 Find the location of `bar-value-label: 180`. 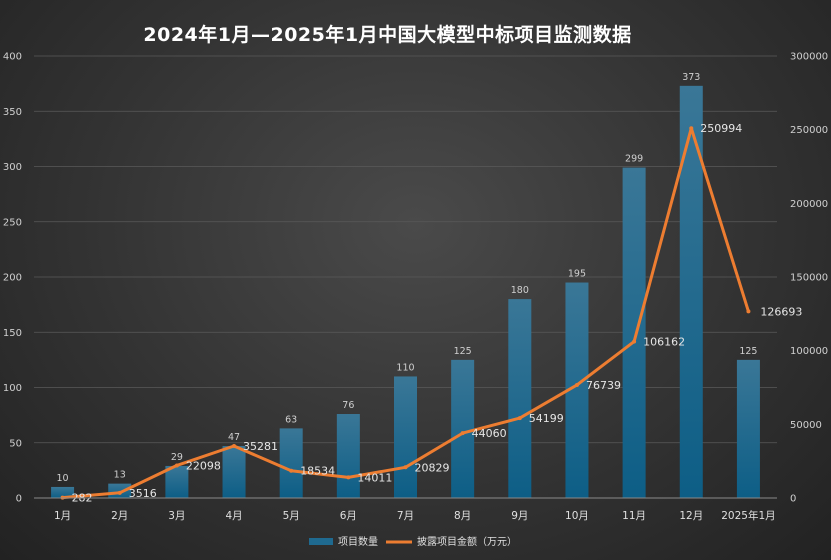

bar-value-label: 180 is located at coordinates (520, 290).